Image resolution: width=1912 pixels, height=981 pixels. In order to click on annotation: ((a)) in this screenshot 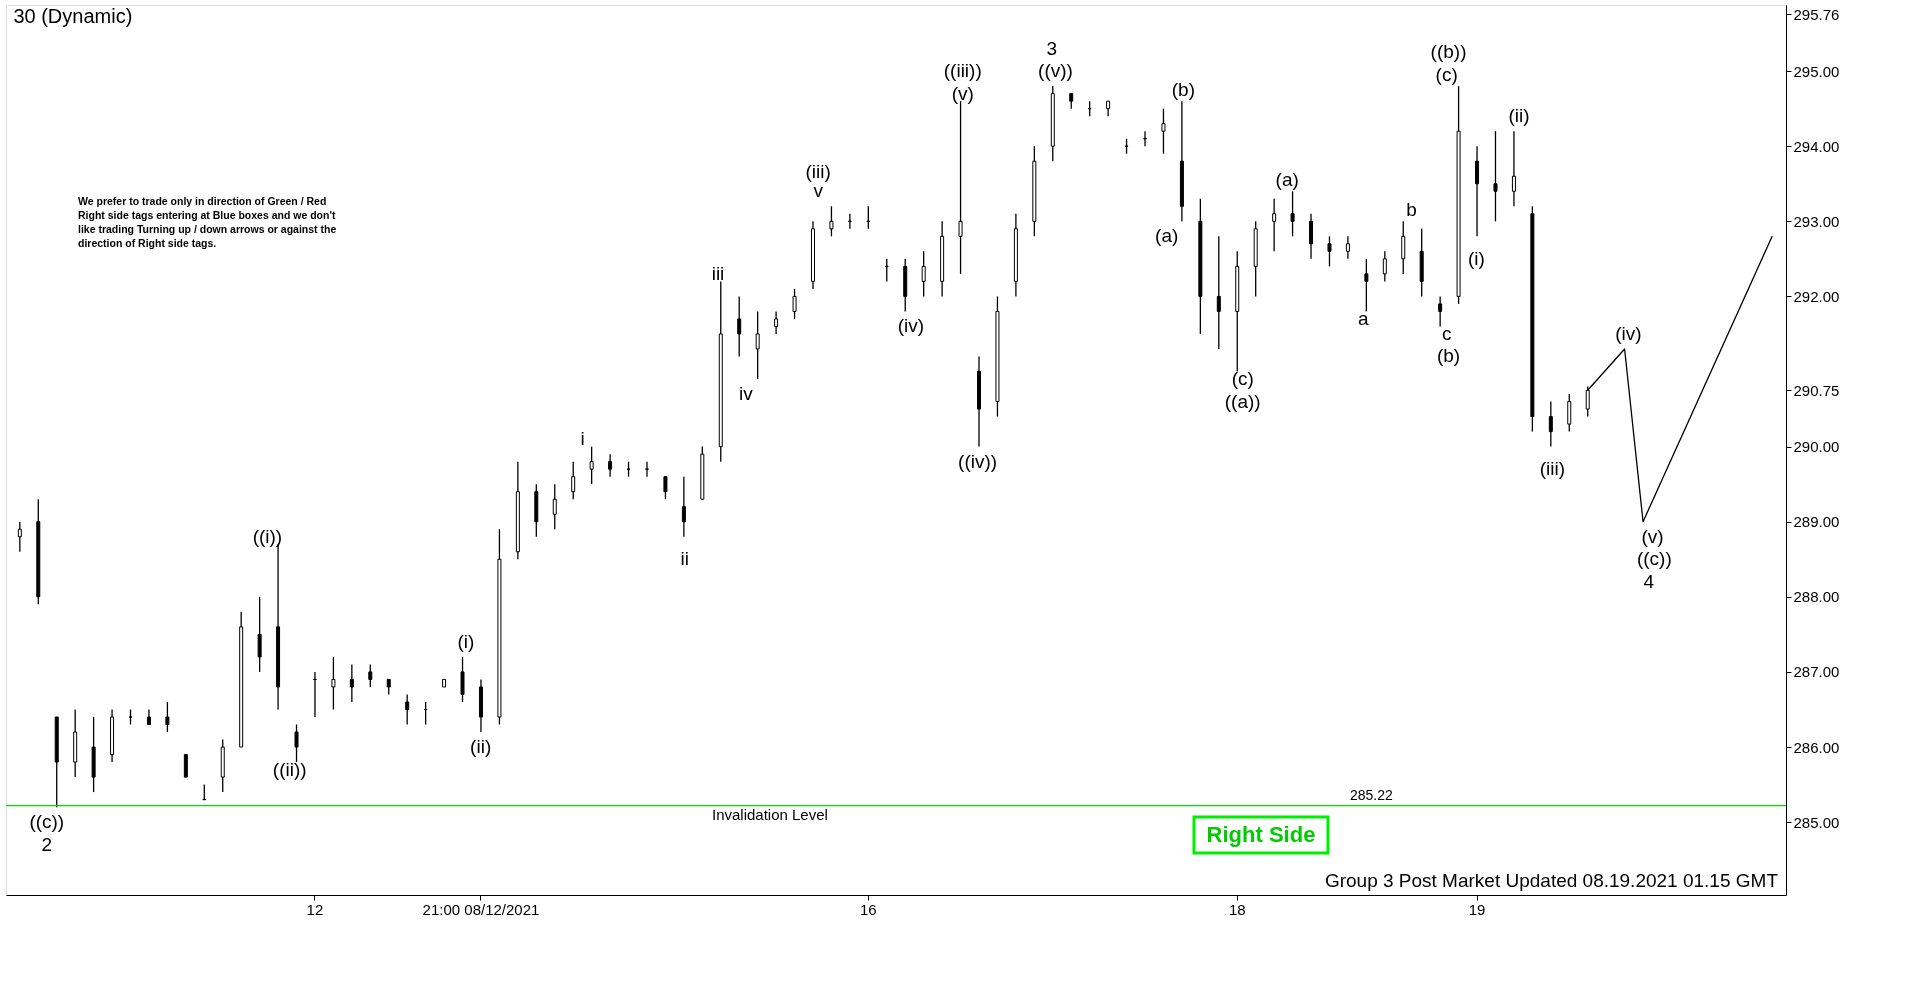, I will do `click(1242, 401)`.